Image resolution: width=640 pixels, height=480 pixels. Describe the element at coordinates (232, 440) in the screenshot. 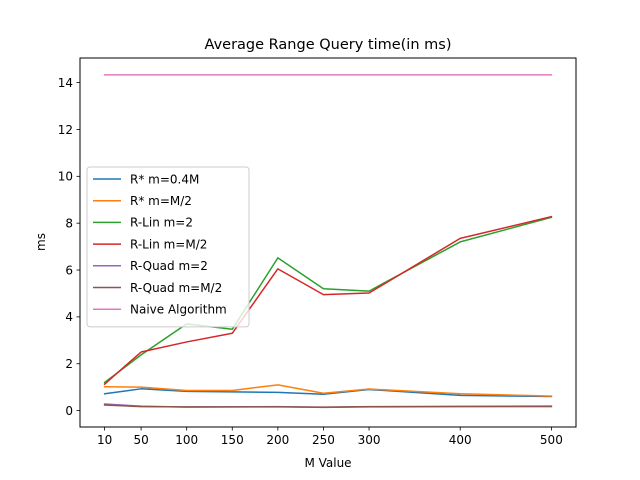

I see `x-tick-label: 150` at that location.